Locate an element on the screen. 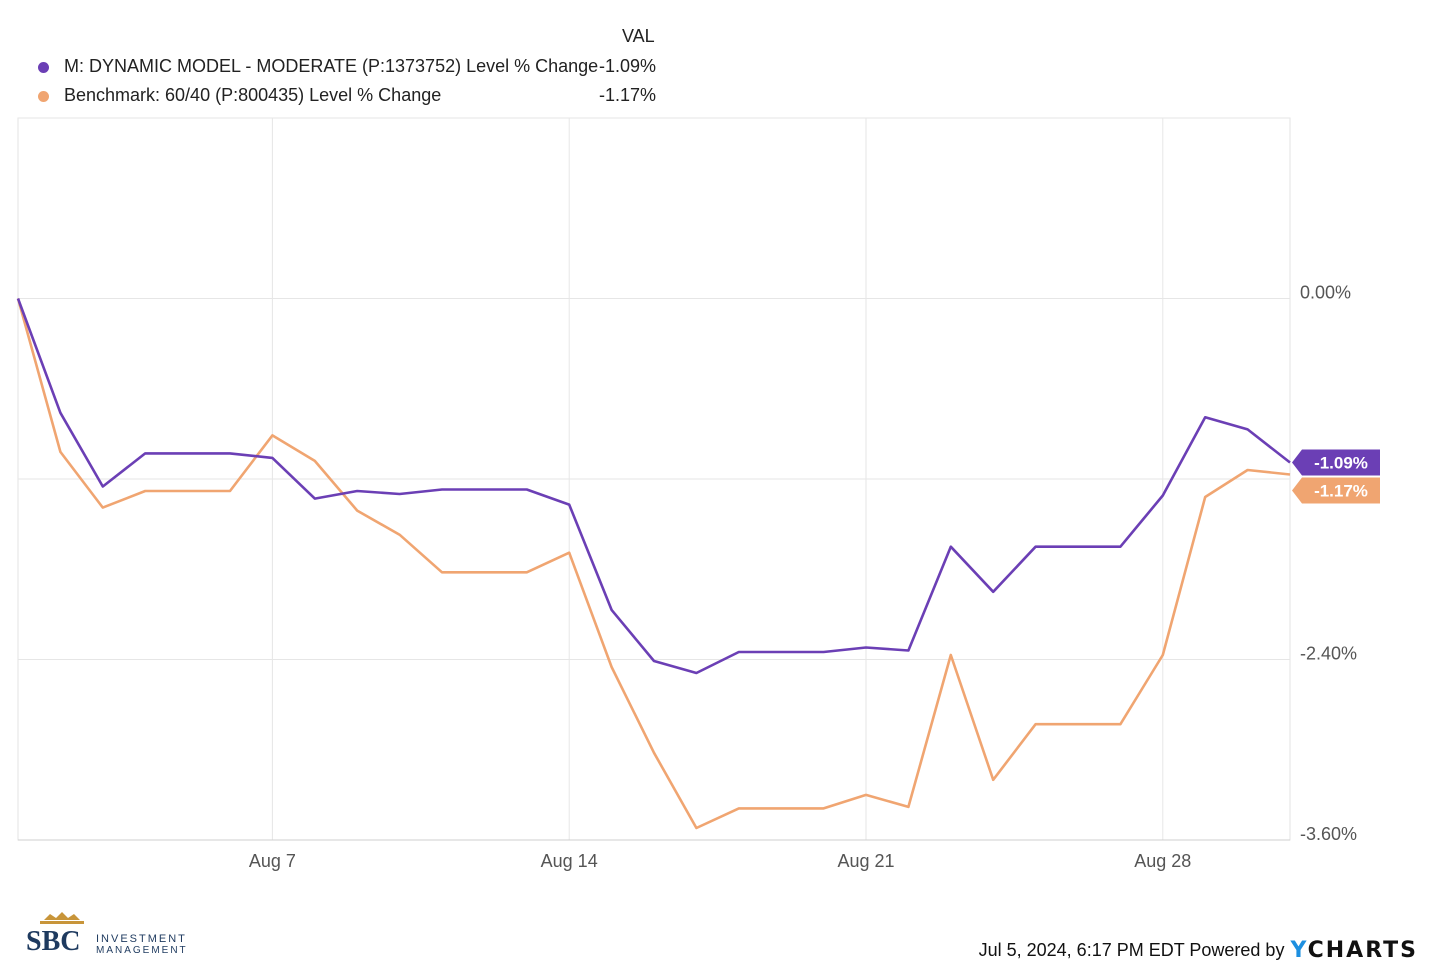 Image resolution: width=1430 pixels, height=972 pixels. end-label-model: -1.09% is located at coordinates (1341, 462).